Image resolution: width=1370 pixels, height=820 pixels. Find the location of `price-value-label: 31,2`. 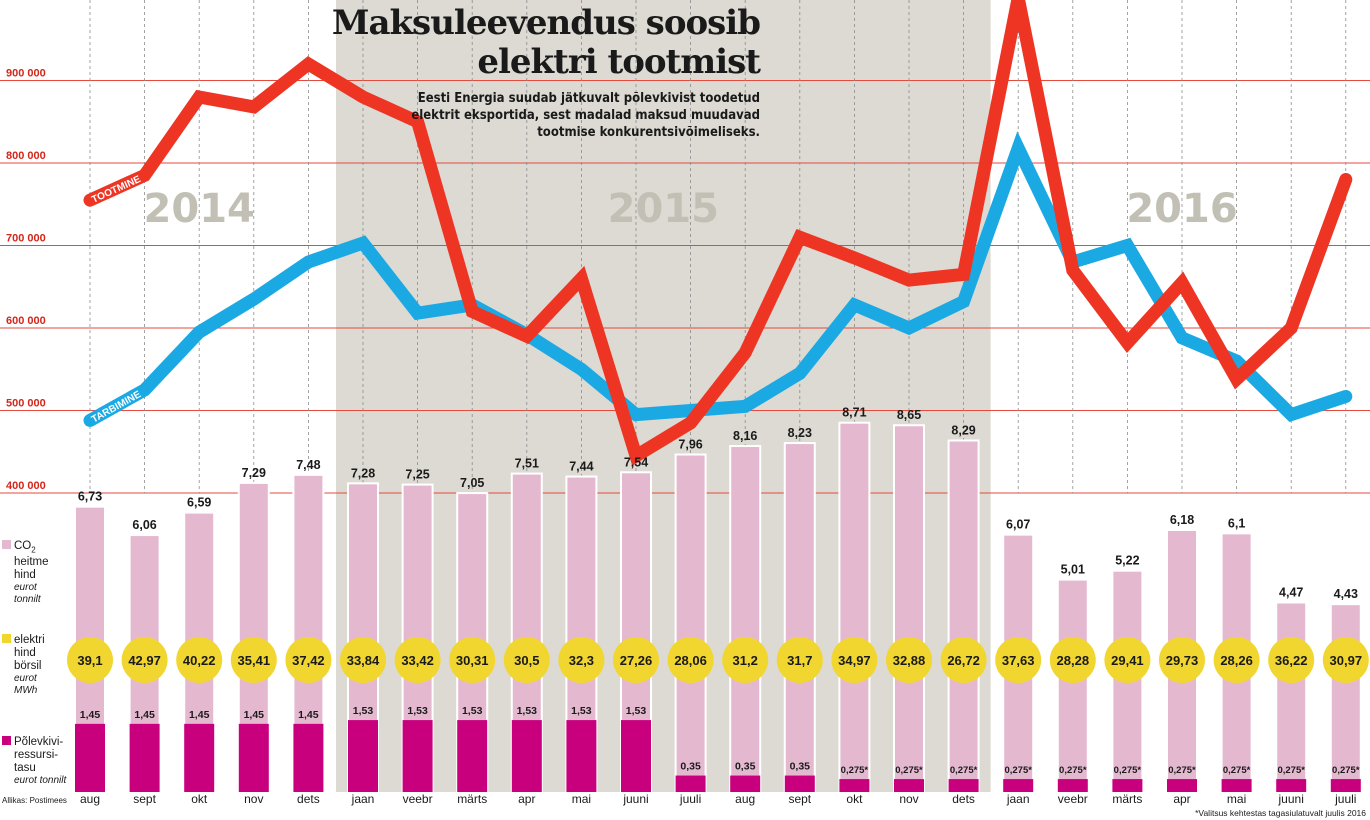

price-value-label: 31,2 is located at coordinates (745, 660).